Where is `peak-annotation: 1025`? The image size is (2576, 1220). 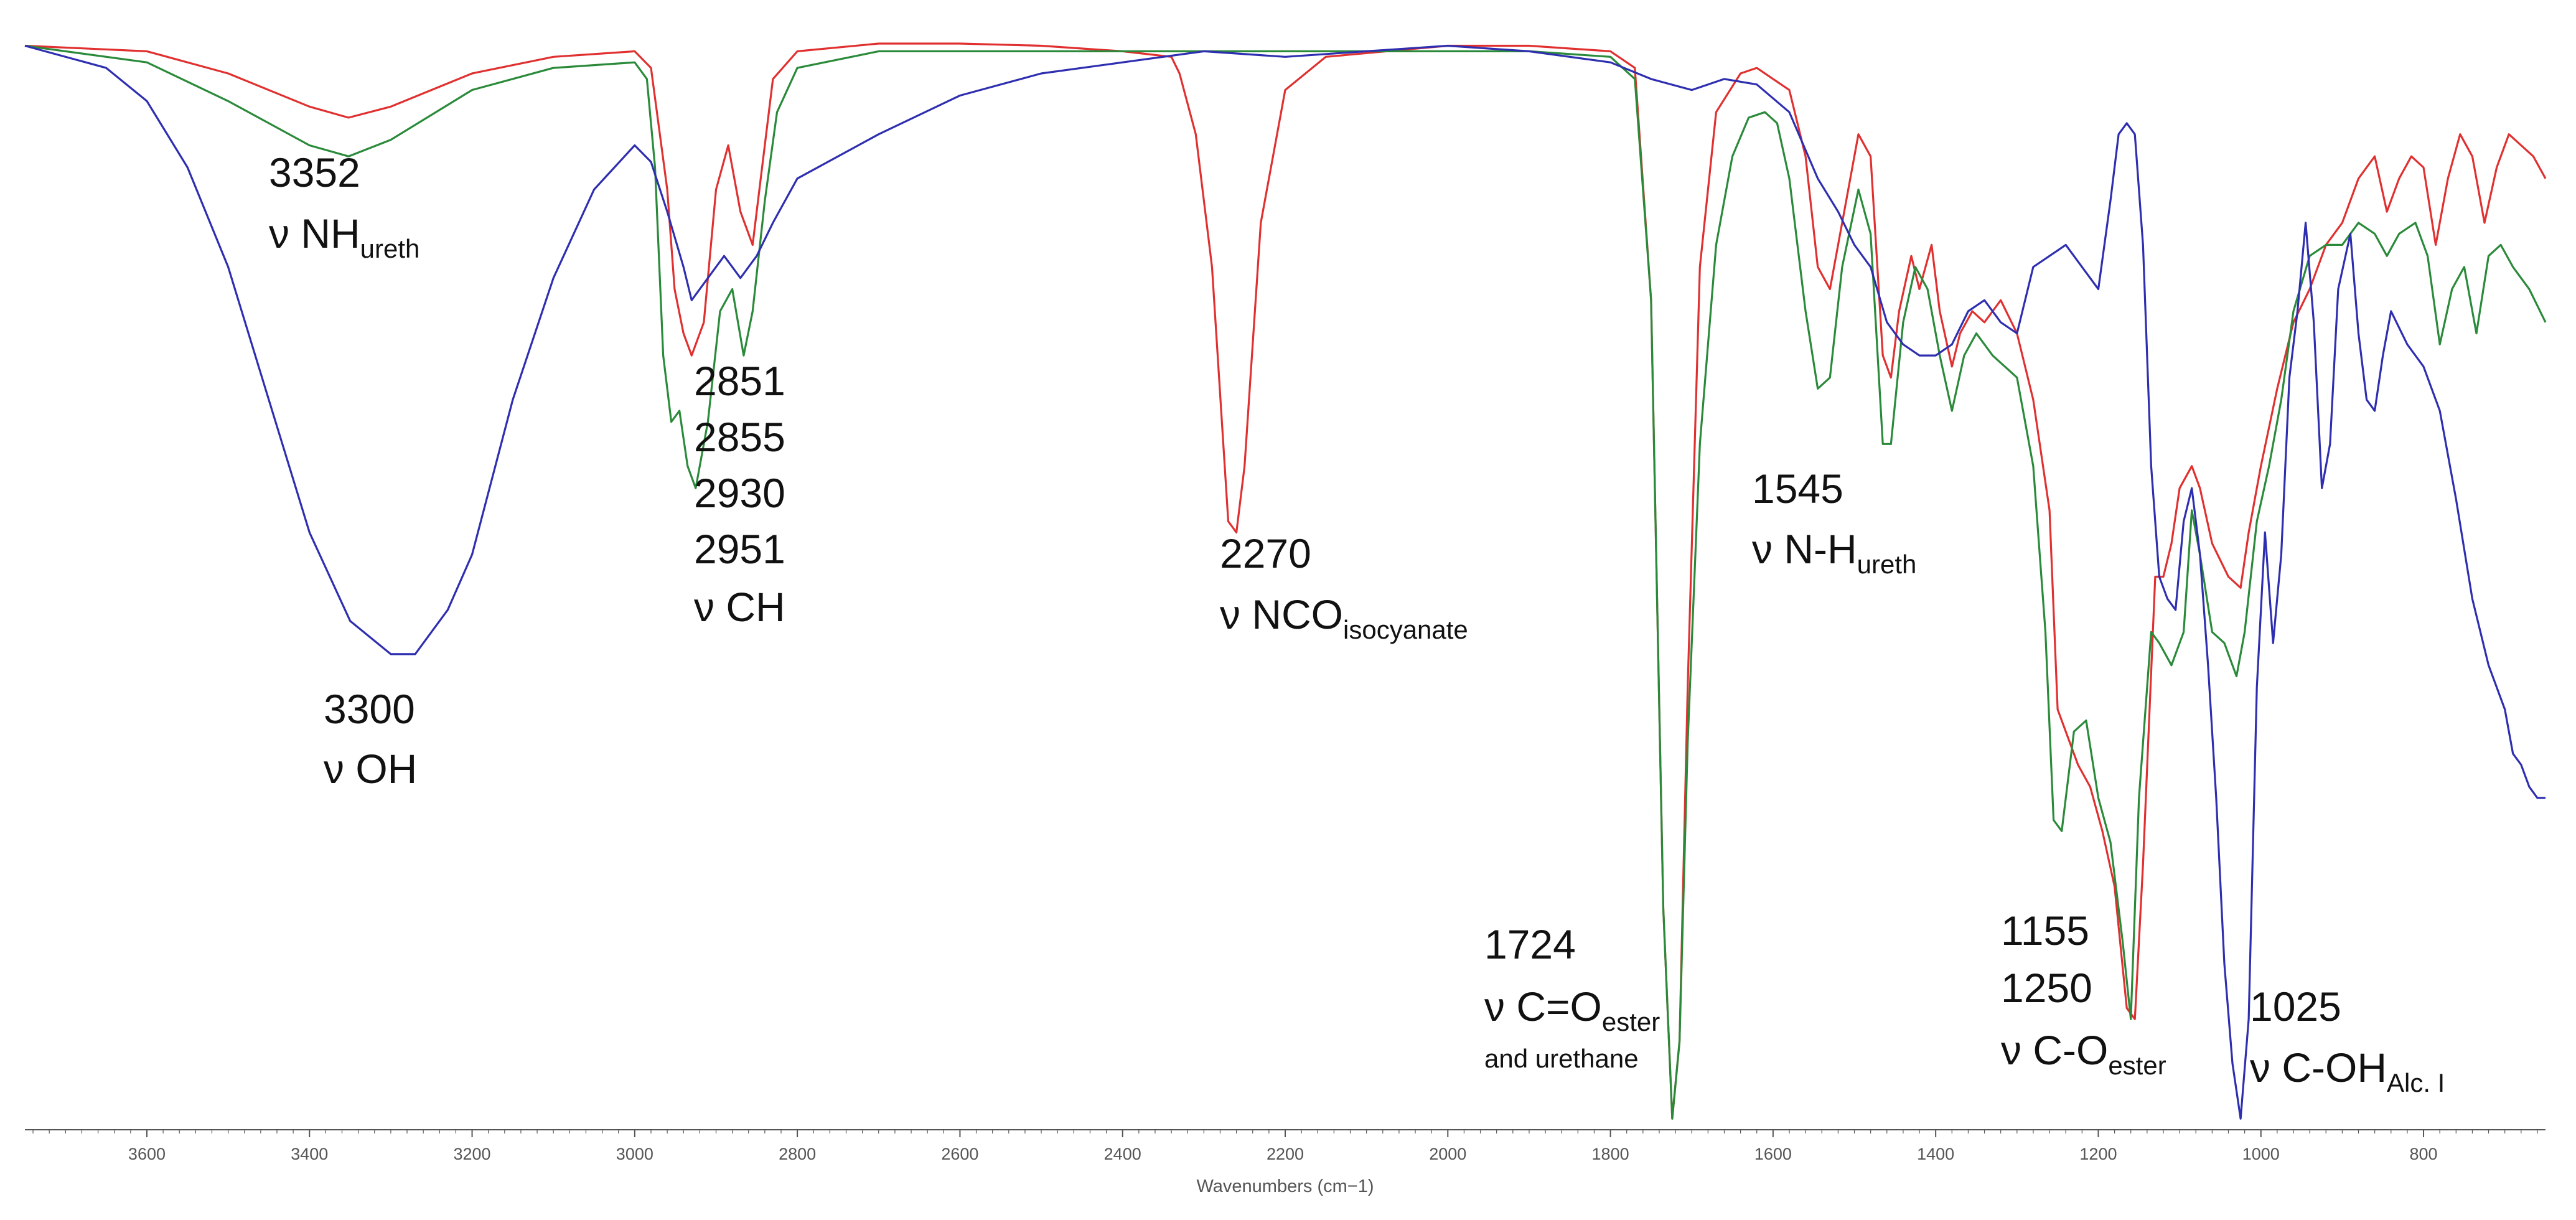 peak-annotation: 1025 is located at coordinates (2295, 1006).